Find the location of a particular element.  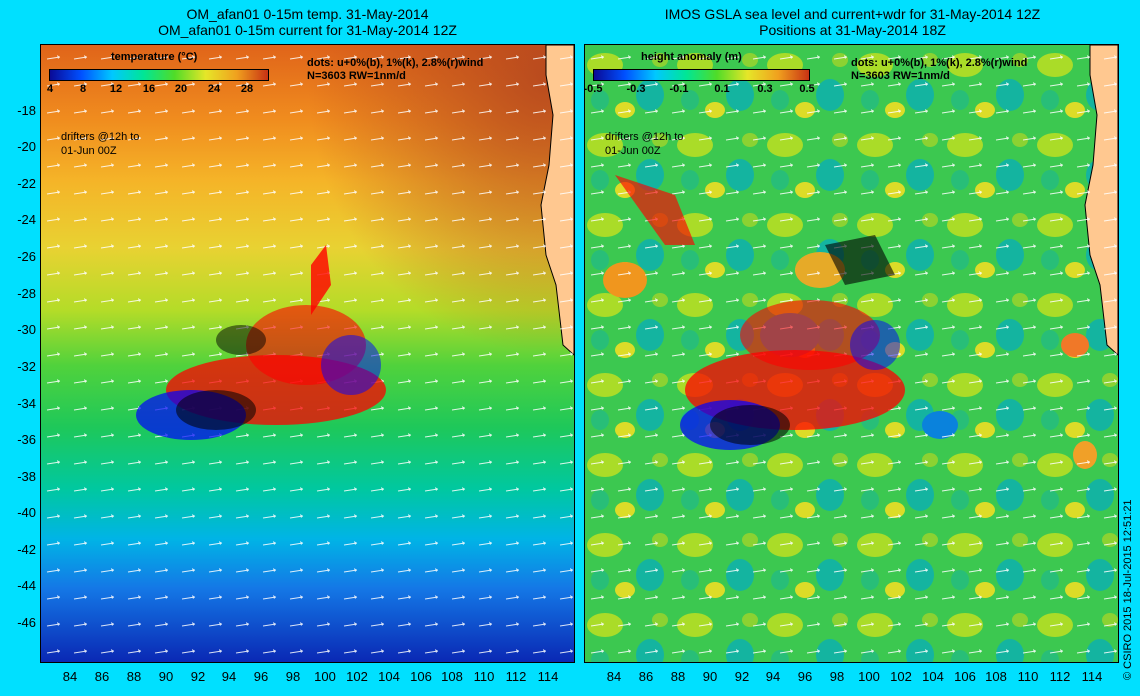

lat-tick: -38 is located at coordinates (26, 476).